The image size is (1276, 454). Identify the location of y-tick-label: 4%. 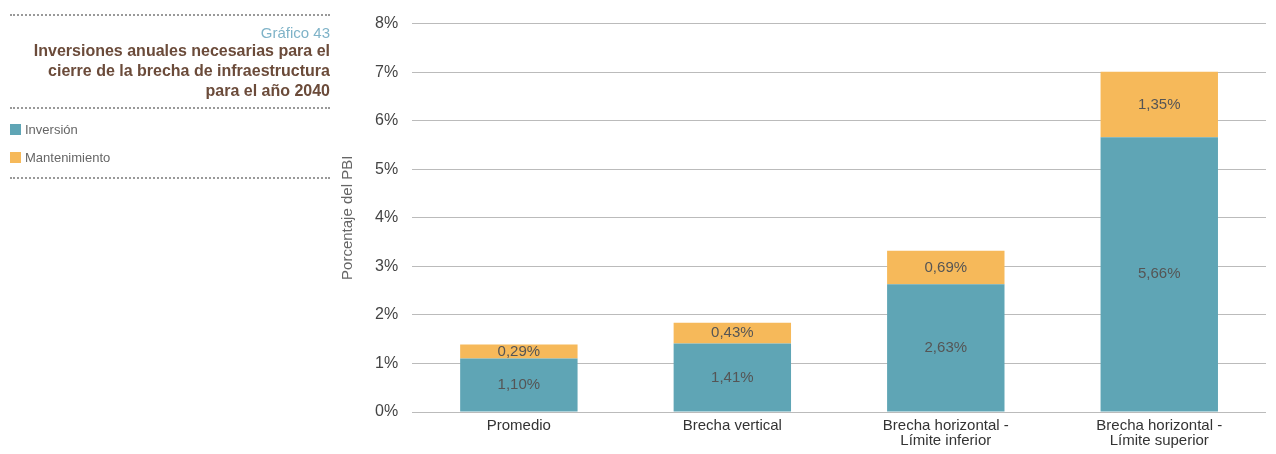
(387, 217).